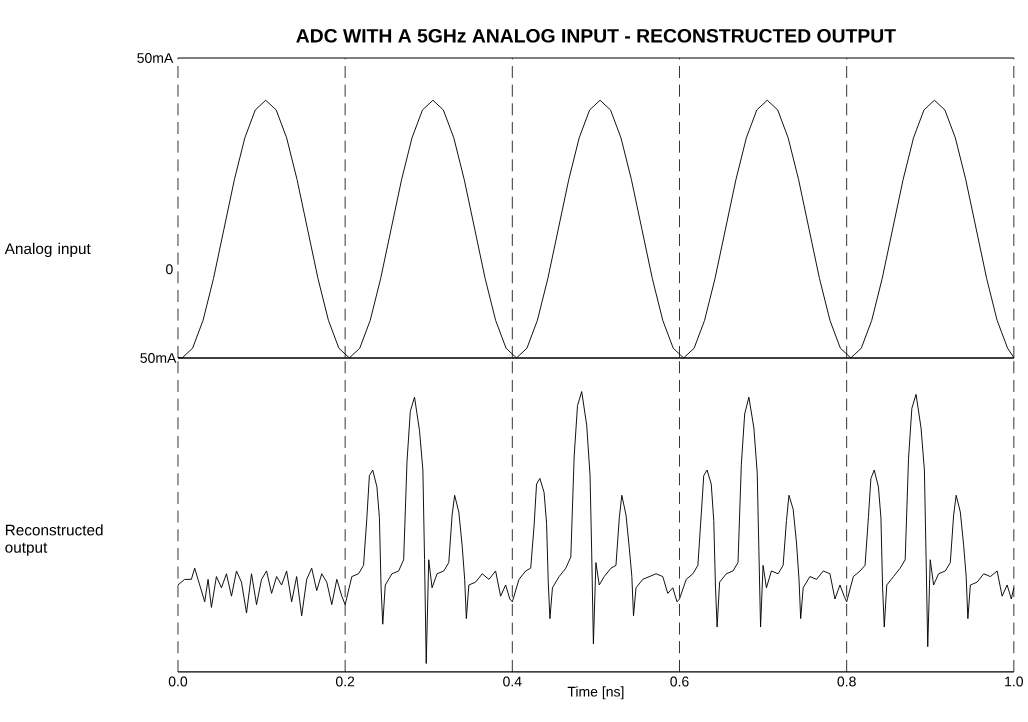 This screenshot has height=722, width=1028. I want to click on y-axis-title: Analog input, so click(47, 250).